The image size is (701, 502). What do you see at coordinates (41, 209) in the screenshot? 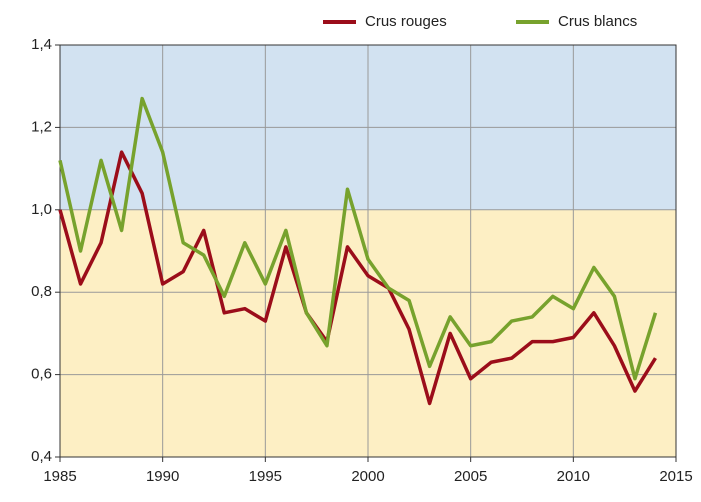
I see `y-tick-label: 1,0` at bounding box center [41, 209].